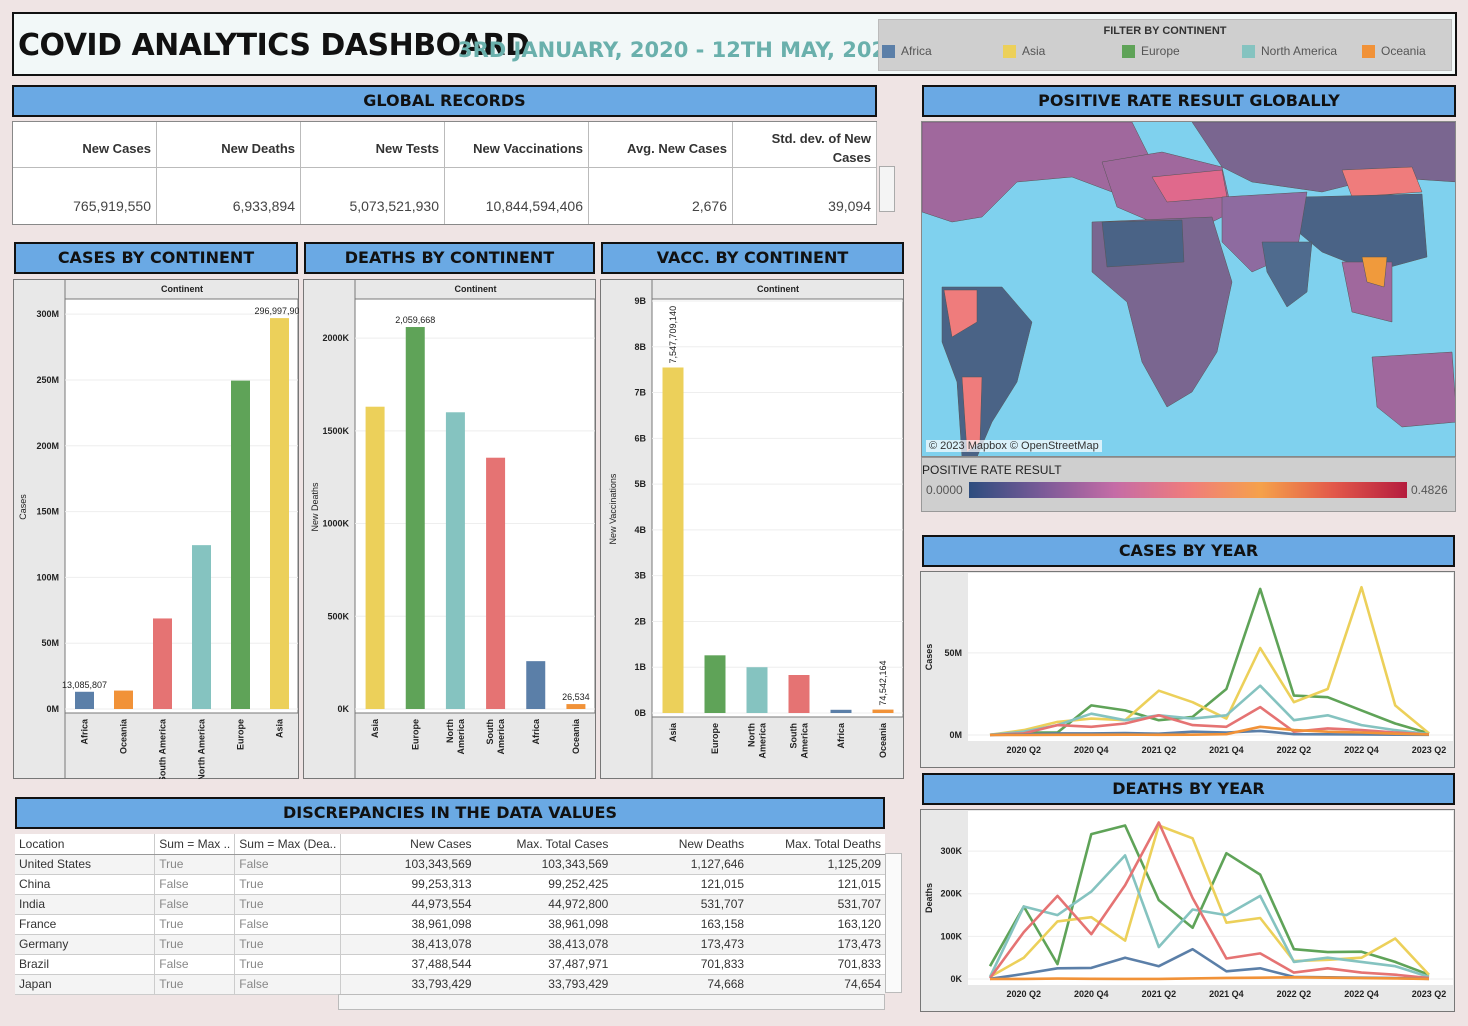  I want to click on discrepancies-banner: DISCREPANCIES IN THE DATA VALUES, so click(450, 813).